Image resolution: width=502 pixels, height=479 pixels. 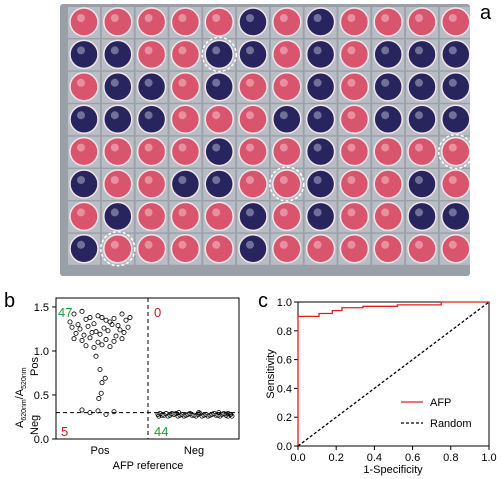 What do you see at coordinates (451, 424) in the screenshot?
I see `legend-random-label: Random` at bounding box center [451, 424].